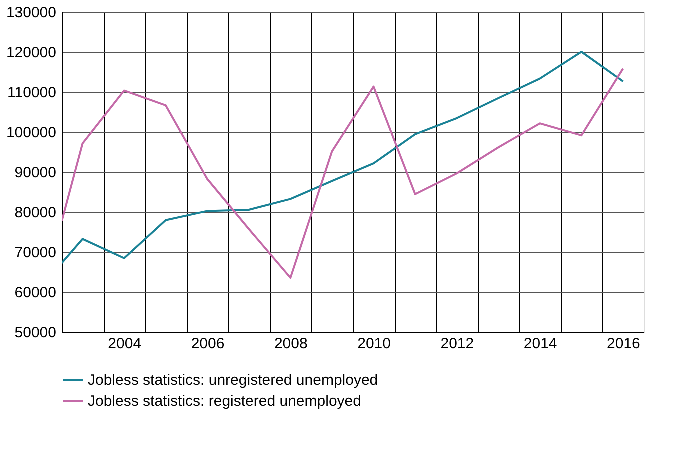 This screenshot has width=675, height=450. What do you see at coordinates (374, 344) in the screenshot?
I see `x-tick-label: 2010` at bounding box center [374, 344].